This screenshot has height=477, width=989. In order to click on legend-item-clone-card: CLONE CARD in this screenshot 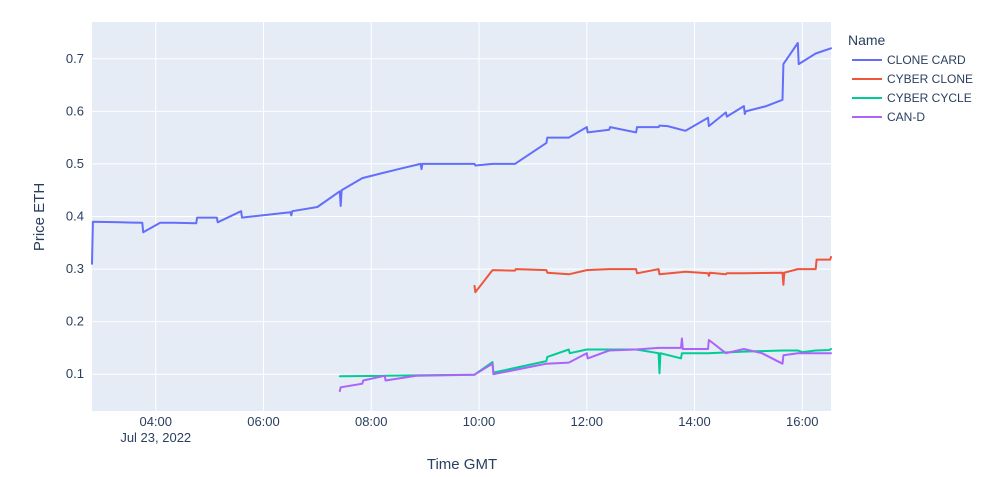, I will do `click(926, 60)`.